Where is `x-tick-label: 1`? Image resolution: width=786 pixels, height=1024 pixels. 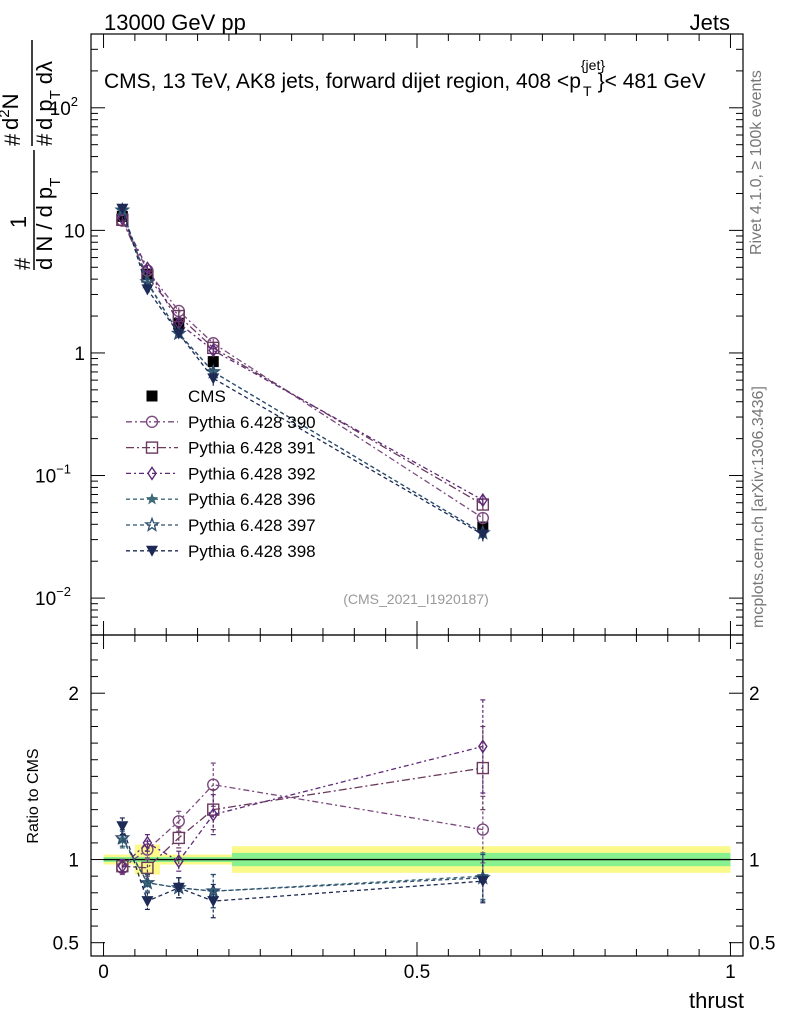
x-tick-label: 1 is located at coordinates (730, 972).